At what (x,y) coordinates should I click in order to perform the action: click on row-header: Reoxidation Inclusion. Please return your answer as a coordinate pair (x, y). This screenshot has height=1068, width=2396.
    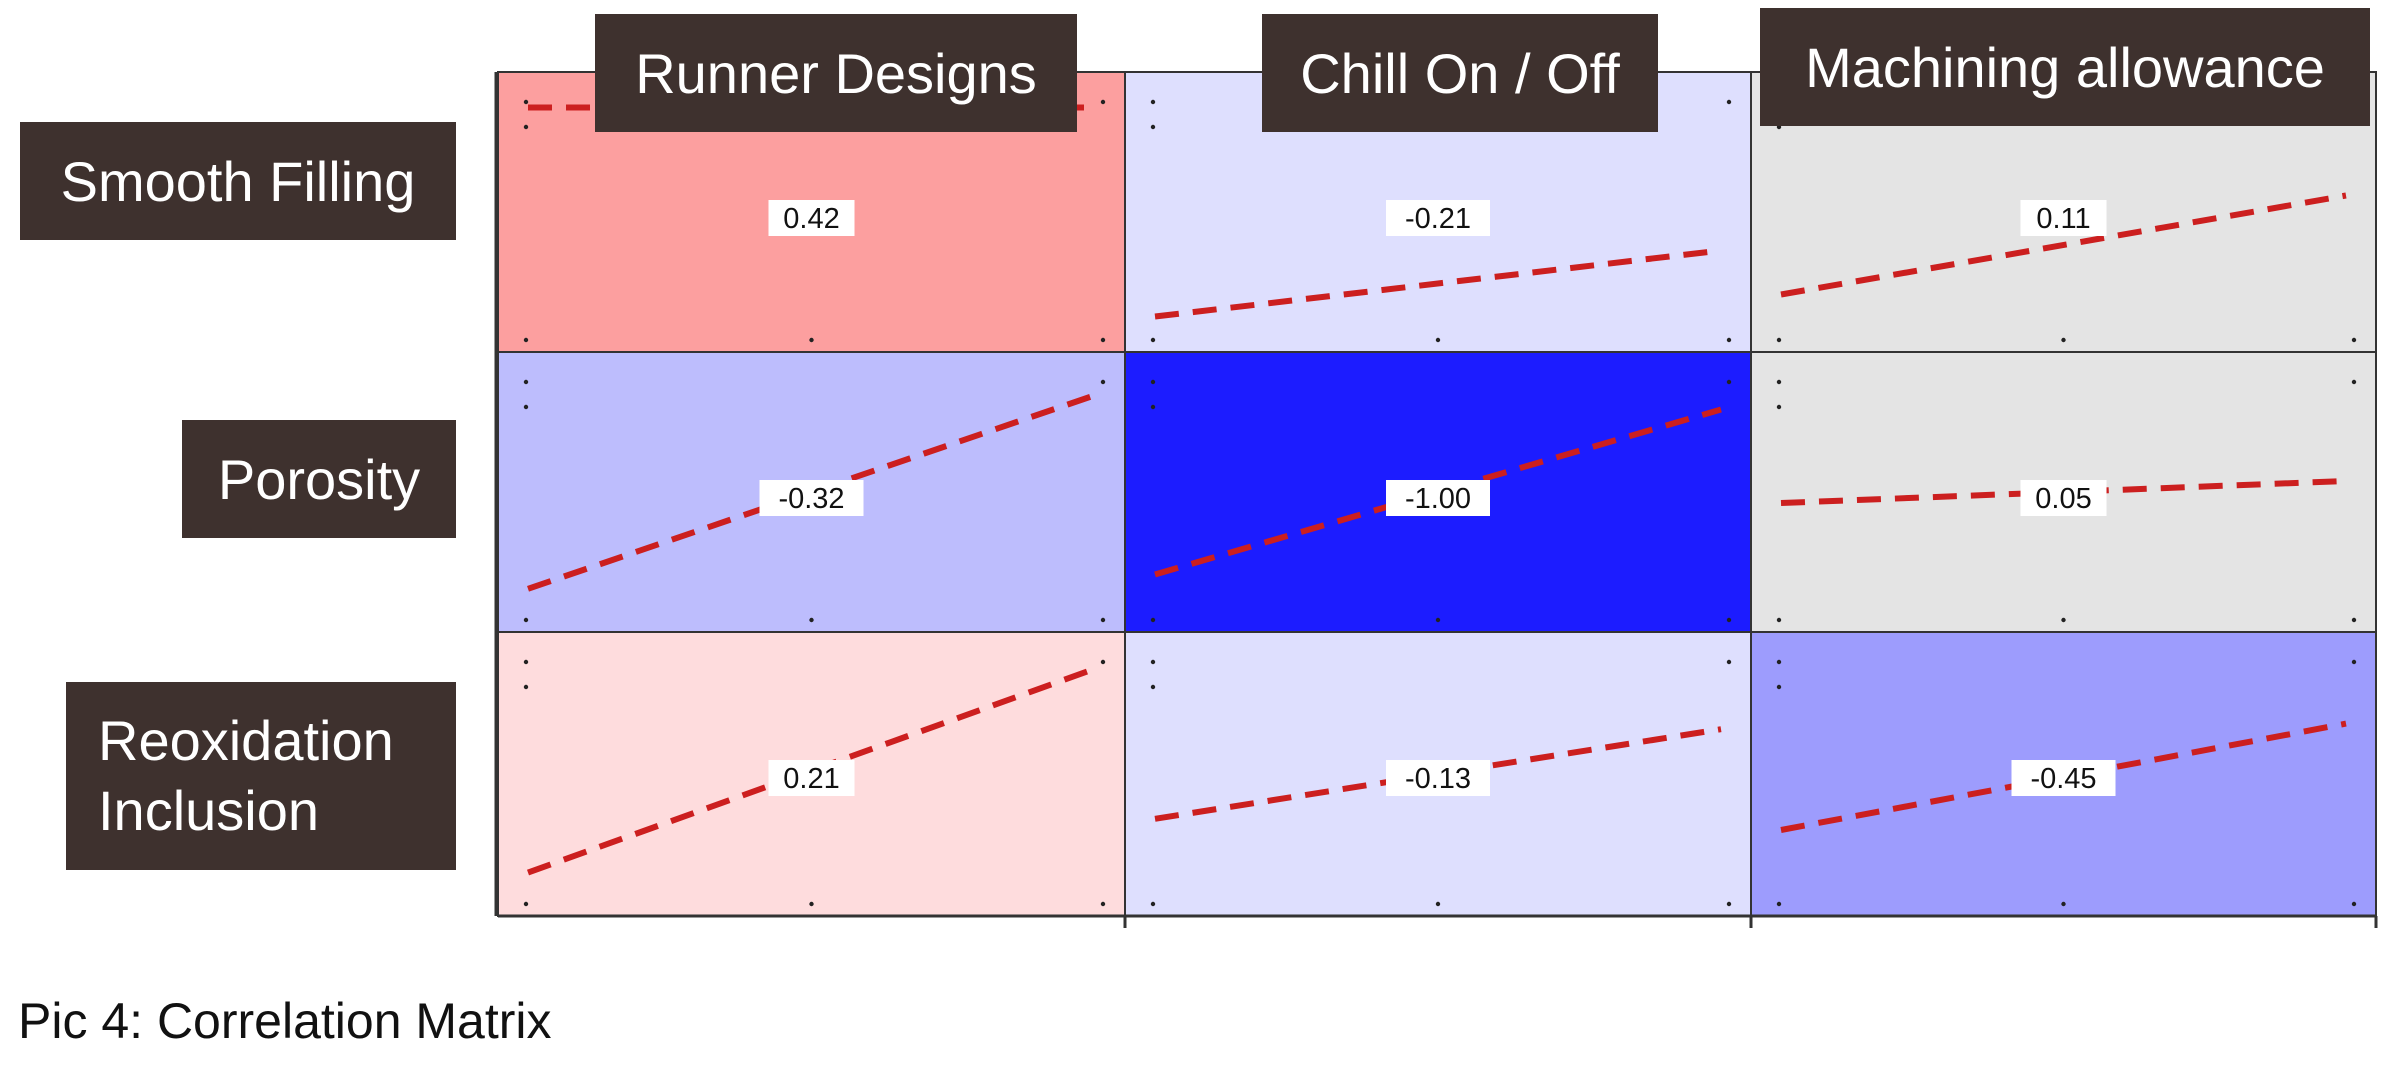
    Looking at the image, I should click on (261, 776).